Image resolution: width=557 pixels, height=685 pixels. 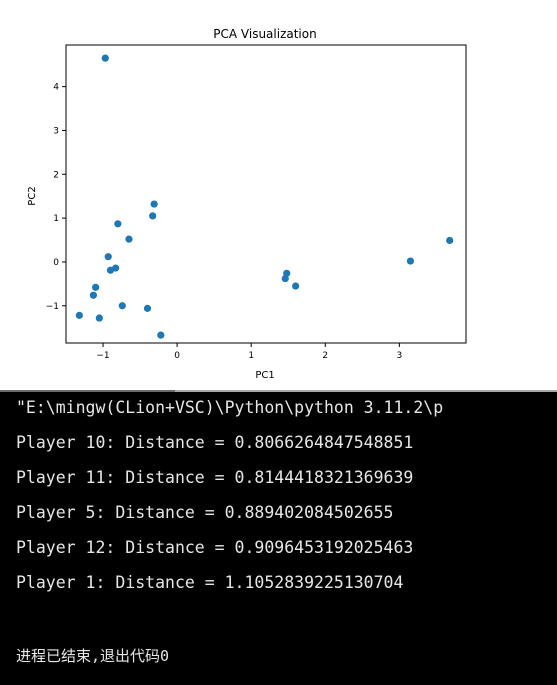 What do you see at coordinates (32, 195) in the screenshot?
I see `y-axis-label: PC2` at bounding box center [32, 195].